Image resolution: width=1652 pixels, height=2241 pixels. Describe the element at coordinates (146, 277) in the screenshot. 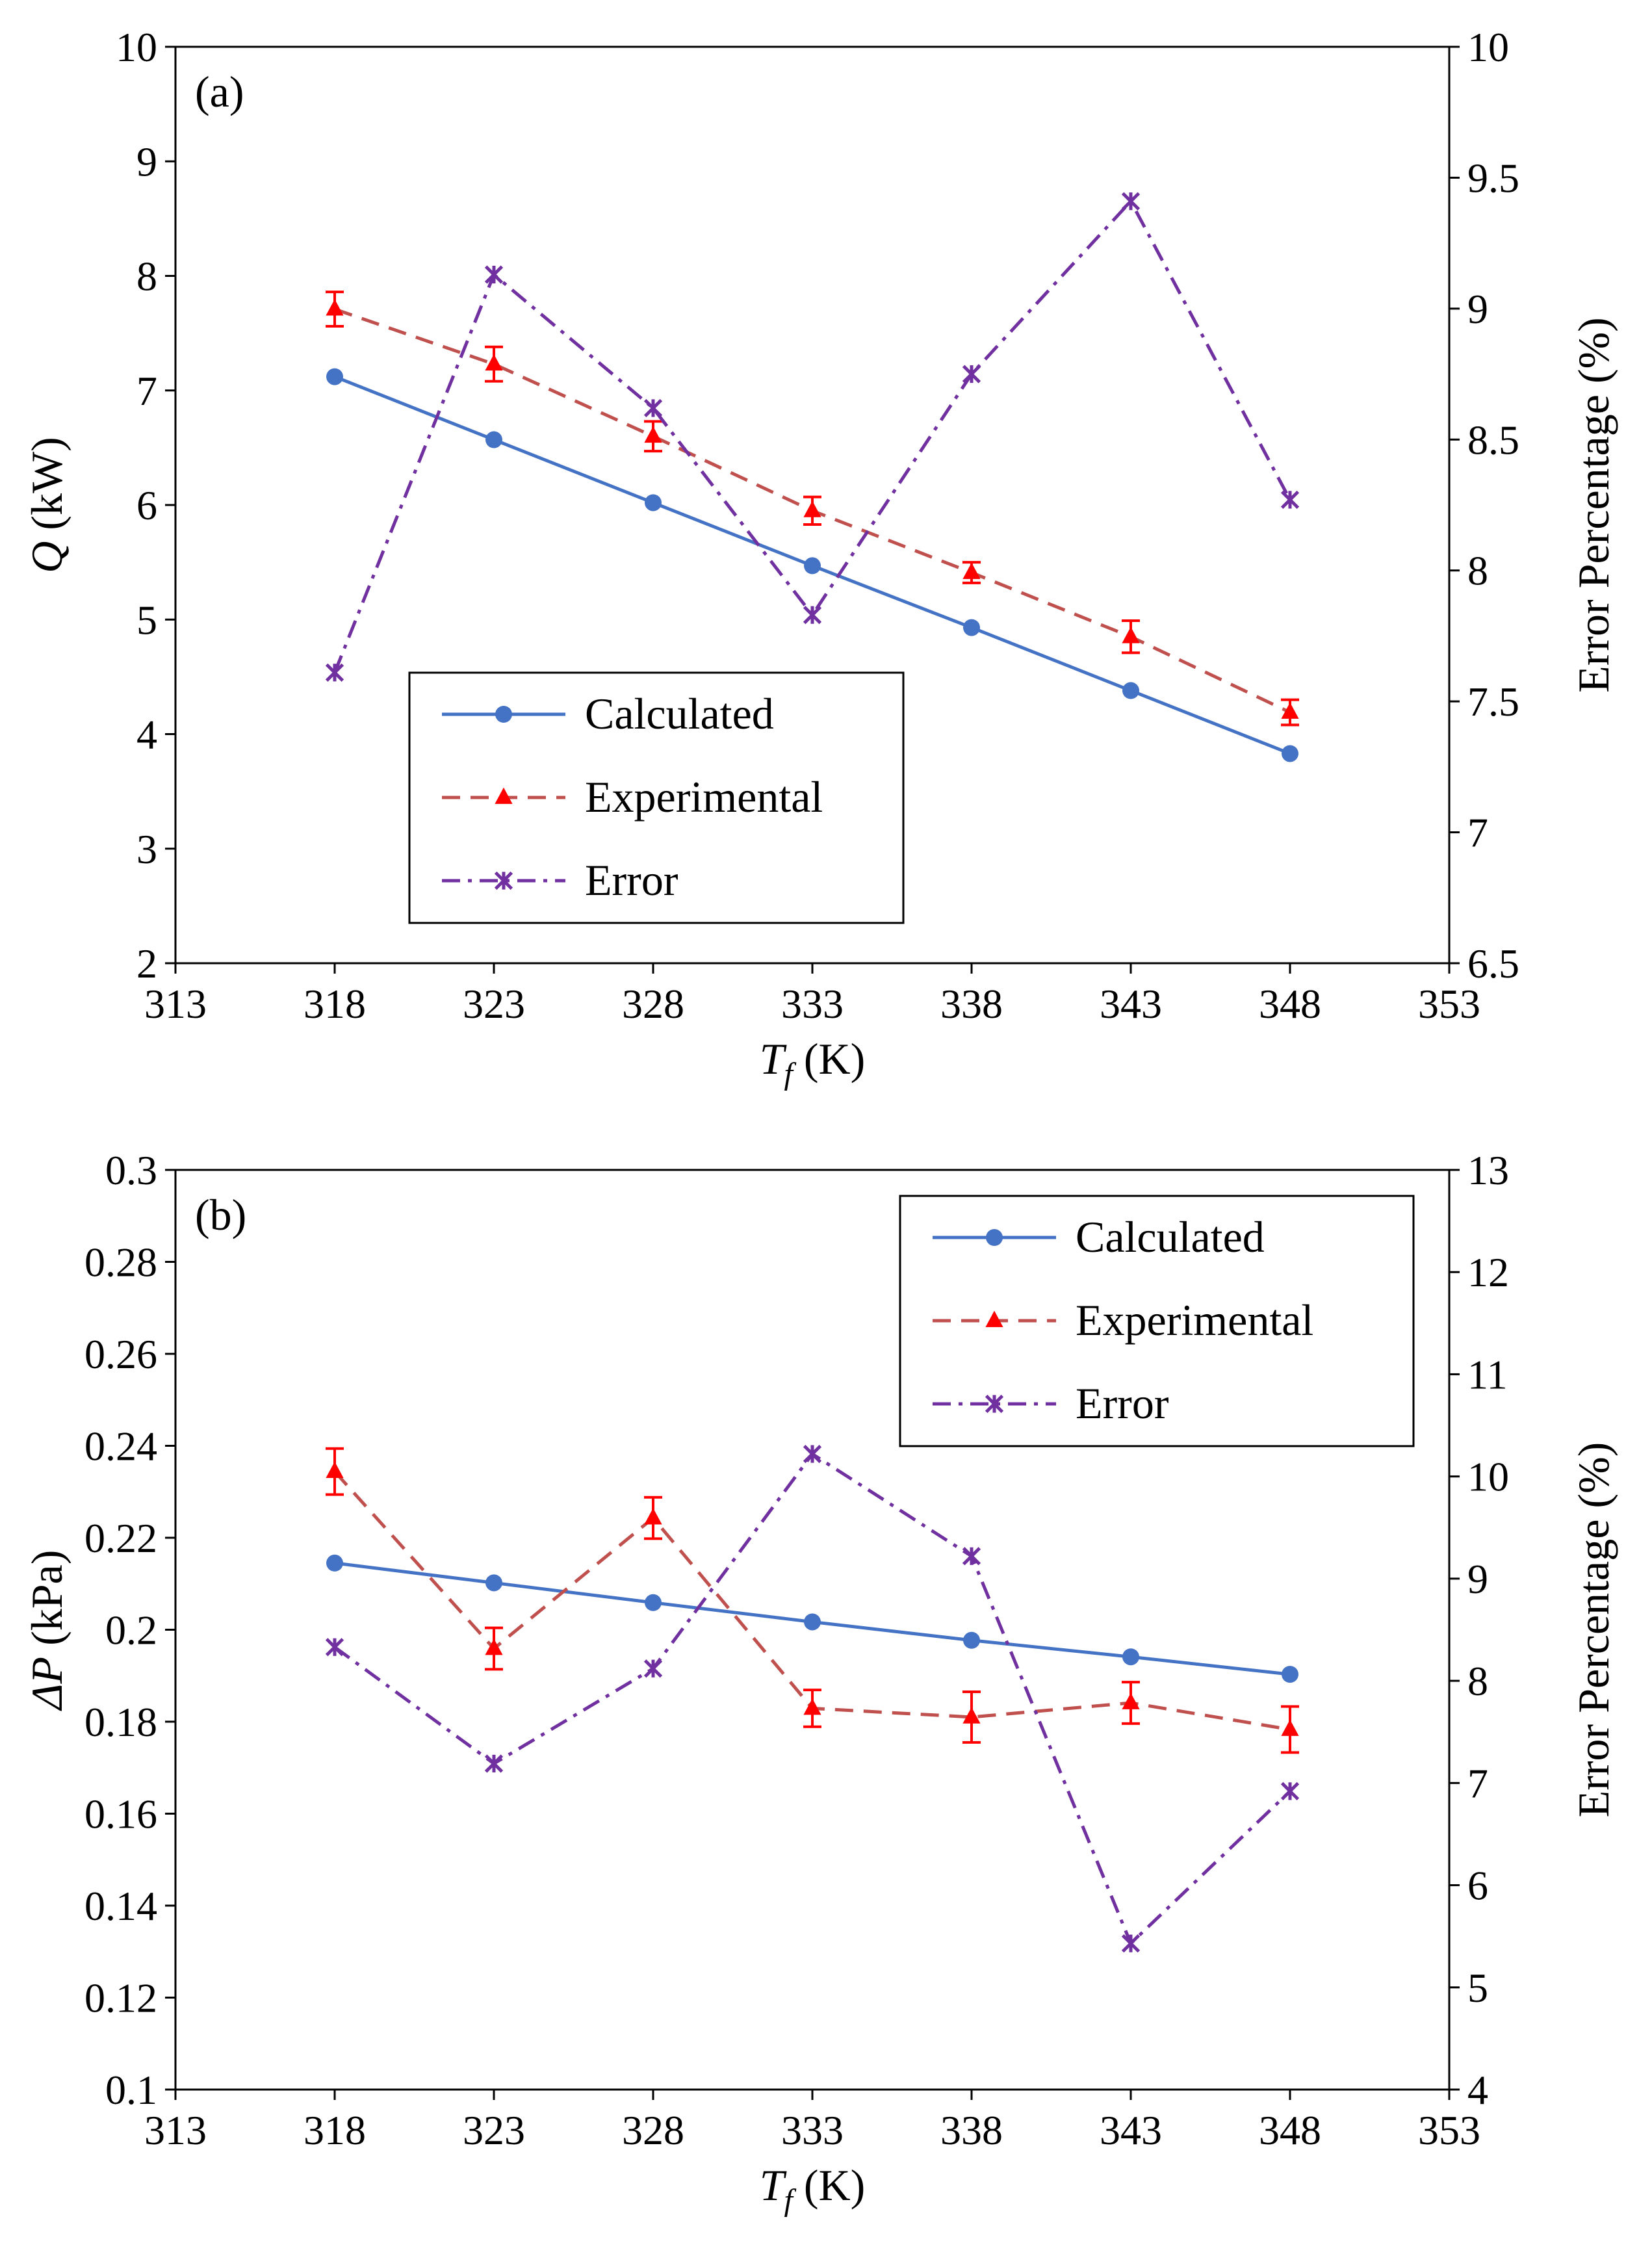

I see `y-tick-label: 8` at that location.